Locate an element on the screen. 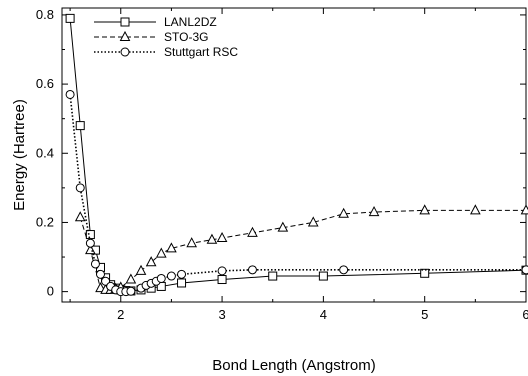 Image resolution: width=528 pixels, height=376 pixels. x-tick-label: 5 is located at coordinates (424, 314).